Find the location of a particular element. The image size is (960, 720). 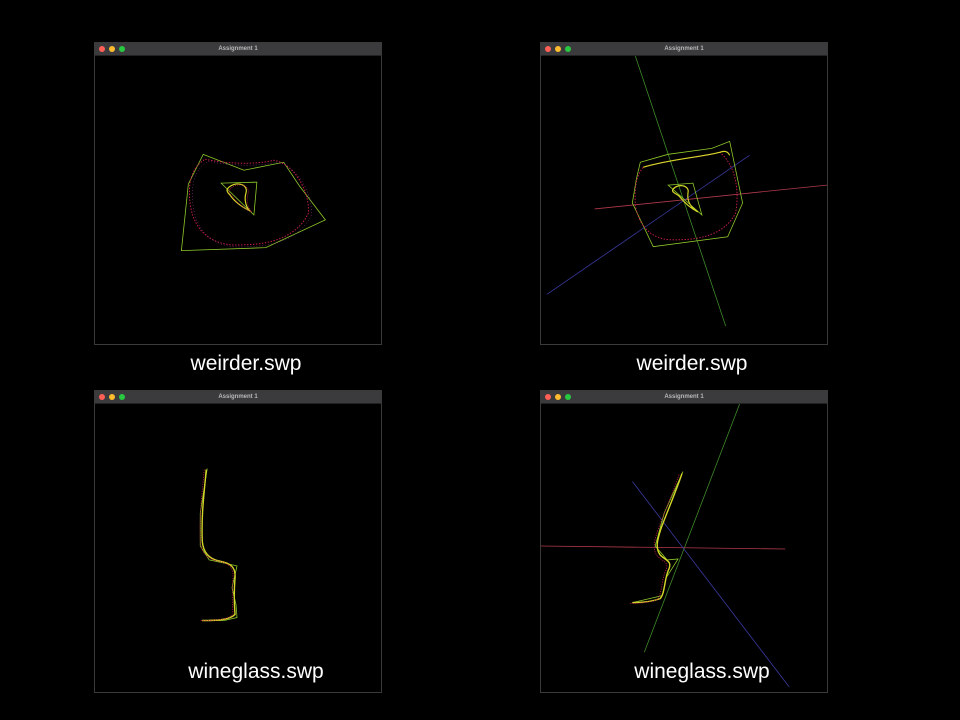

weirder-curve-view is located at coordinates (253, 202).